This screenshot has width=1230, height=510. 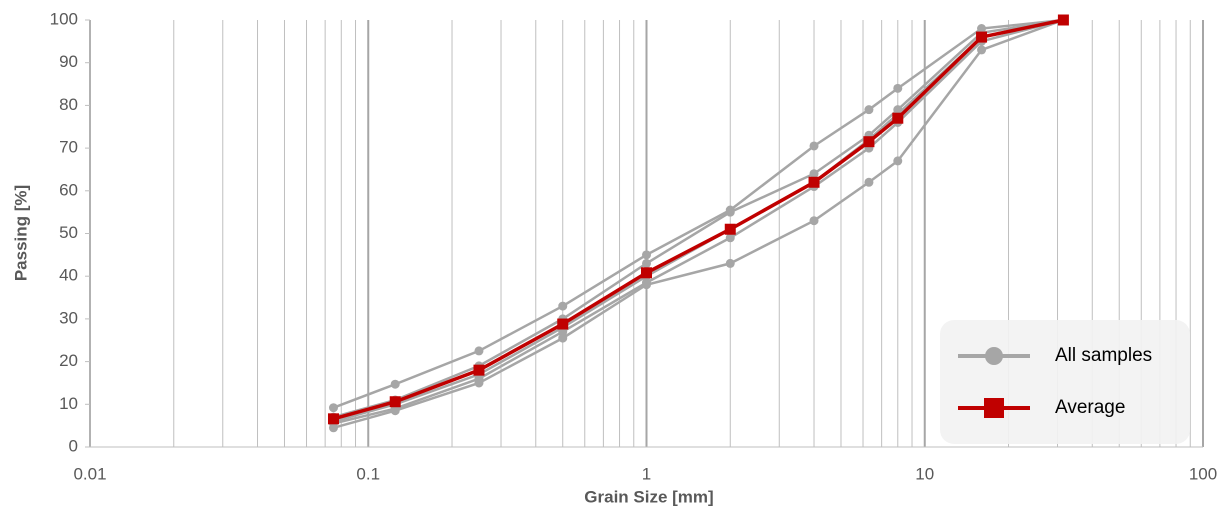 I want to click on legend-box, so click(x=1065, y=382).